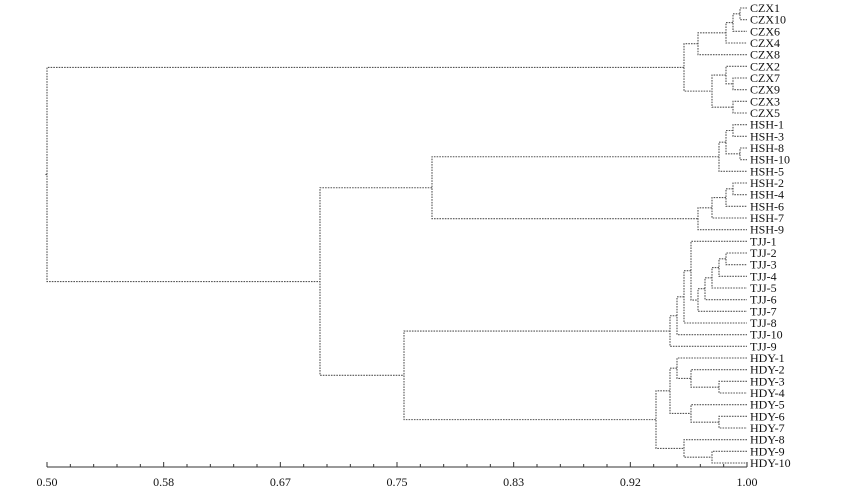  I want to click on branch-h2, so click(743, 154).